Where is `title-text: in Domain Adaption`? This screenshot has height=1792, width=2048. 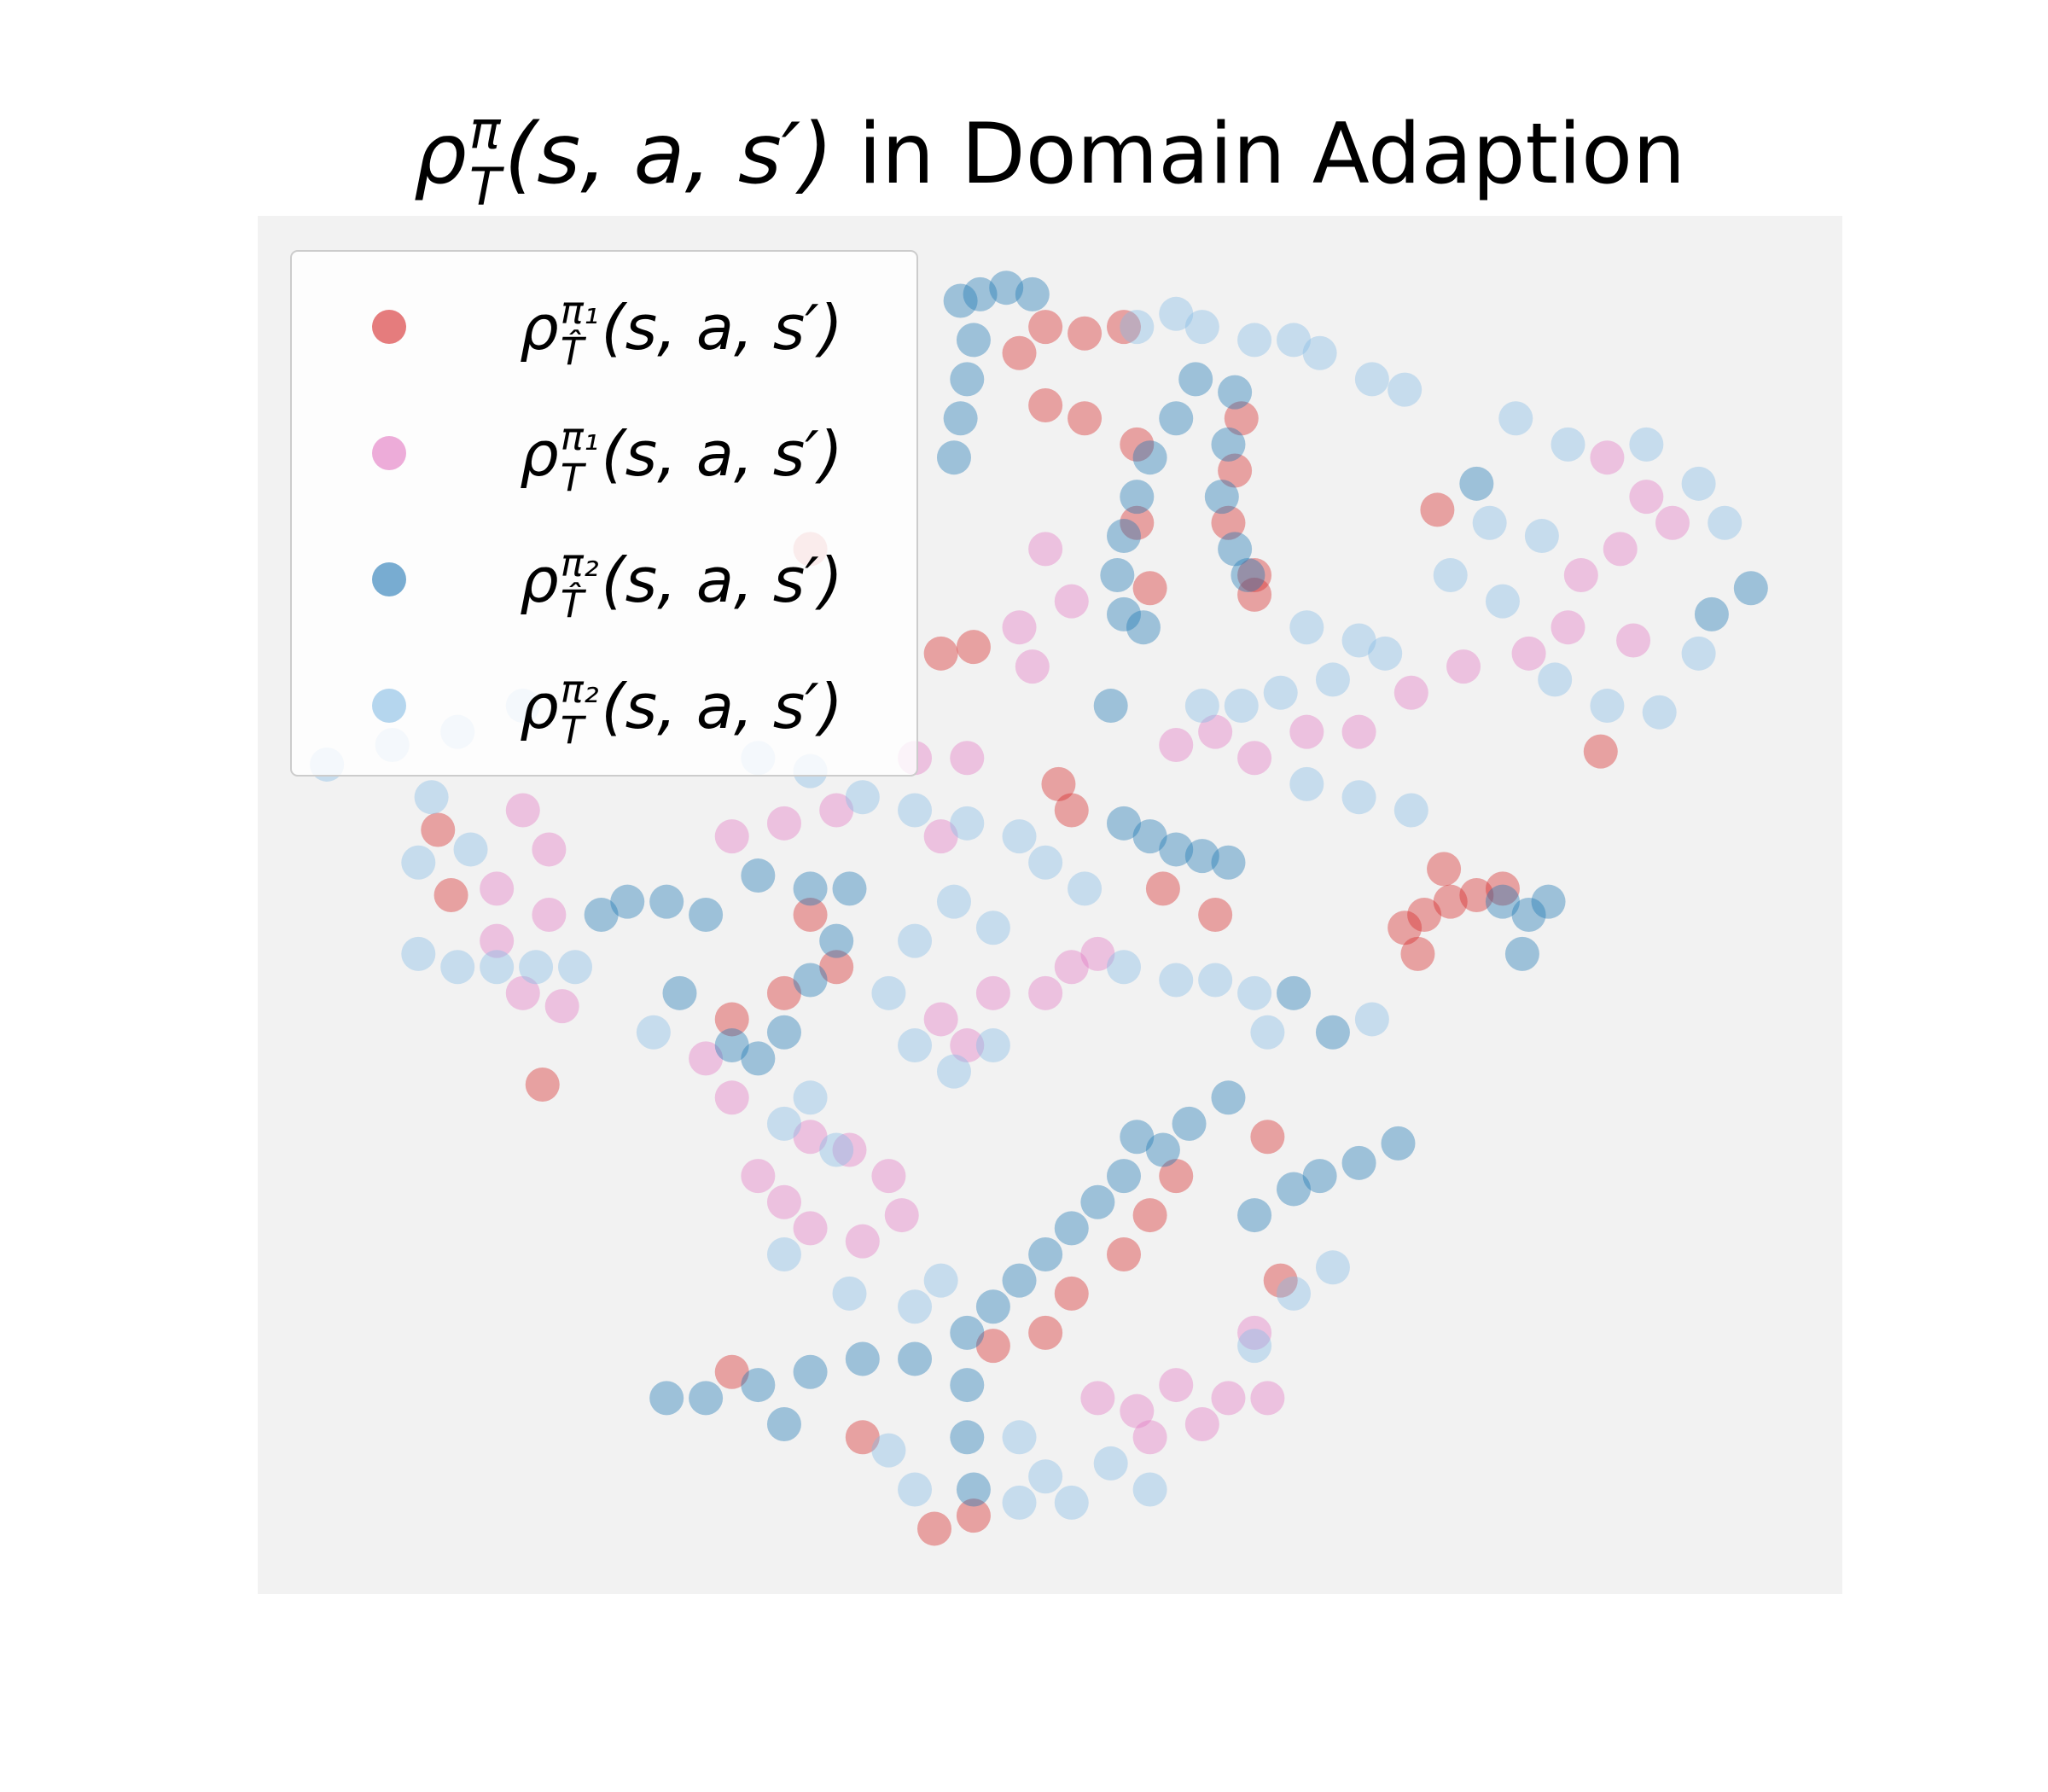
title-text: in Domain Adaption is located at coordinates (1271, 154).